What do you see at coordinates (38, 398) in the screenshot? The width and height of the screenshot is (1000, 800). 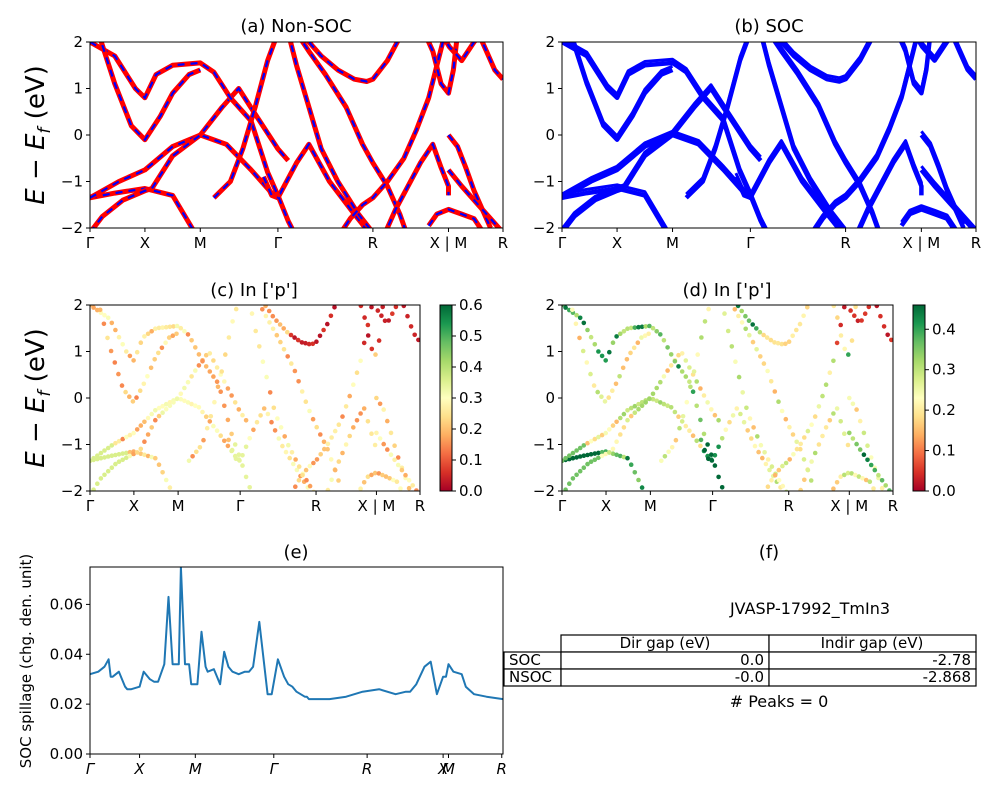 I see `row2-ylabel: E − Ef (eV)` at bounding box center [38, 398].